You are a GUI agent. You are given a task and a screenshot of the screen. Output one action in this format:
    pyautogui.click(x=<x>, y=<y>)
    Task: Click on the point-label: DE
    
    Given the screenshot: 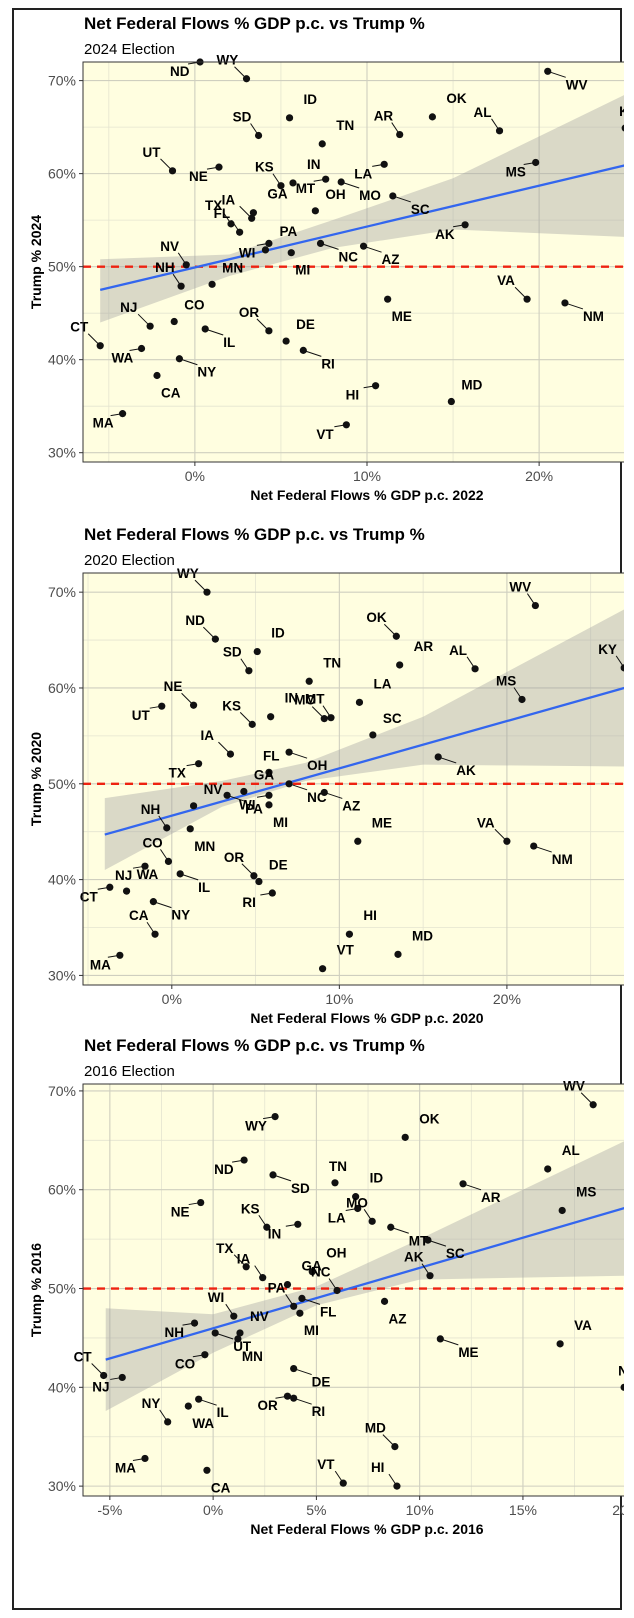 What is the action you would take?
    pyautogui.click(x=305, y=324)
    